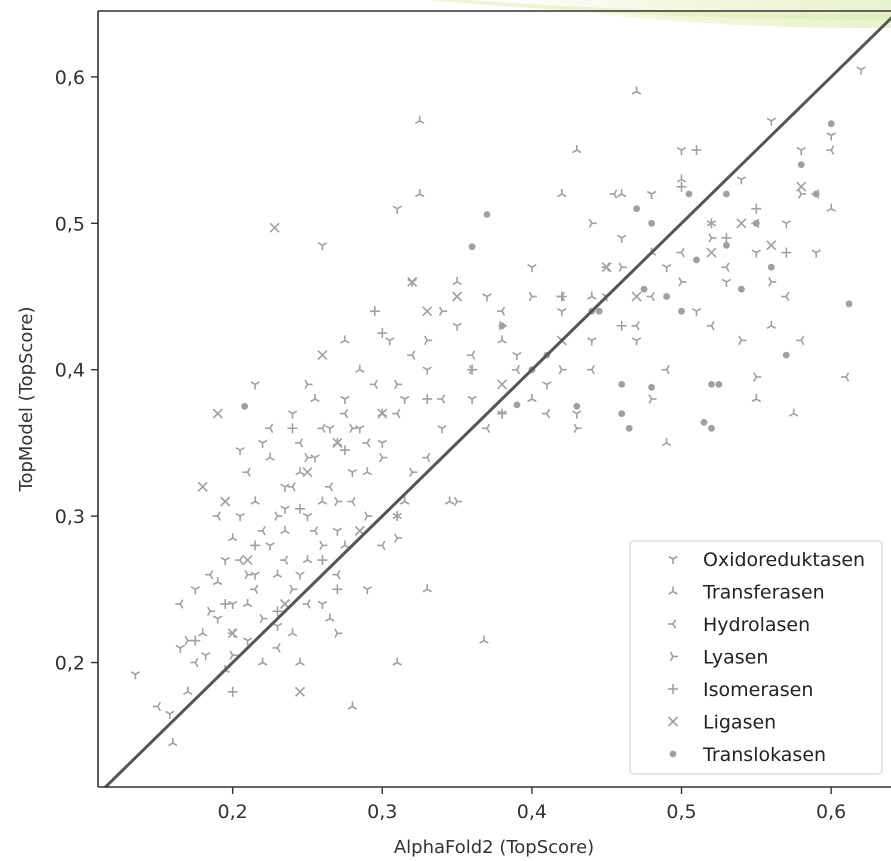 The image size is (891, 861). Describe the element at coordinates (831, 812) in the screenshot. I see `x-tick-label: 0,6` at that location.